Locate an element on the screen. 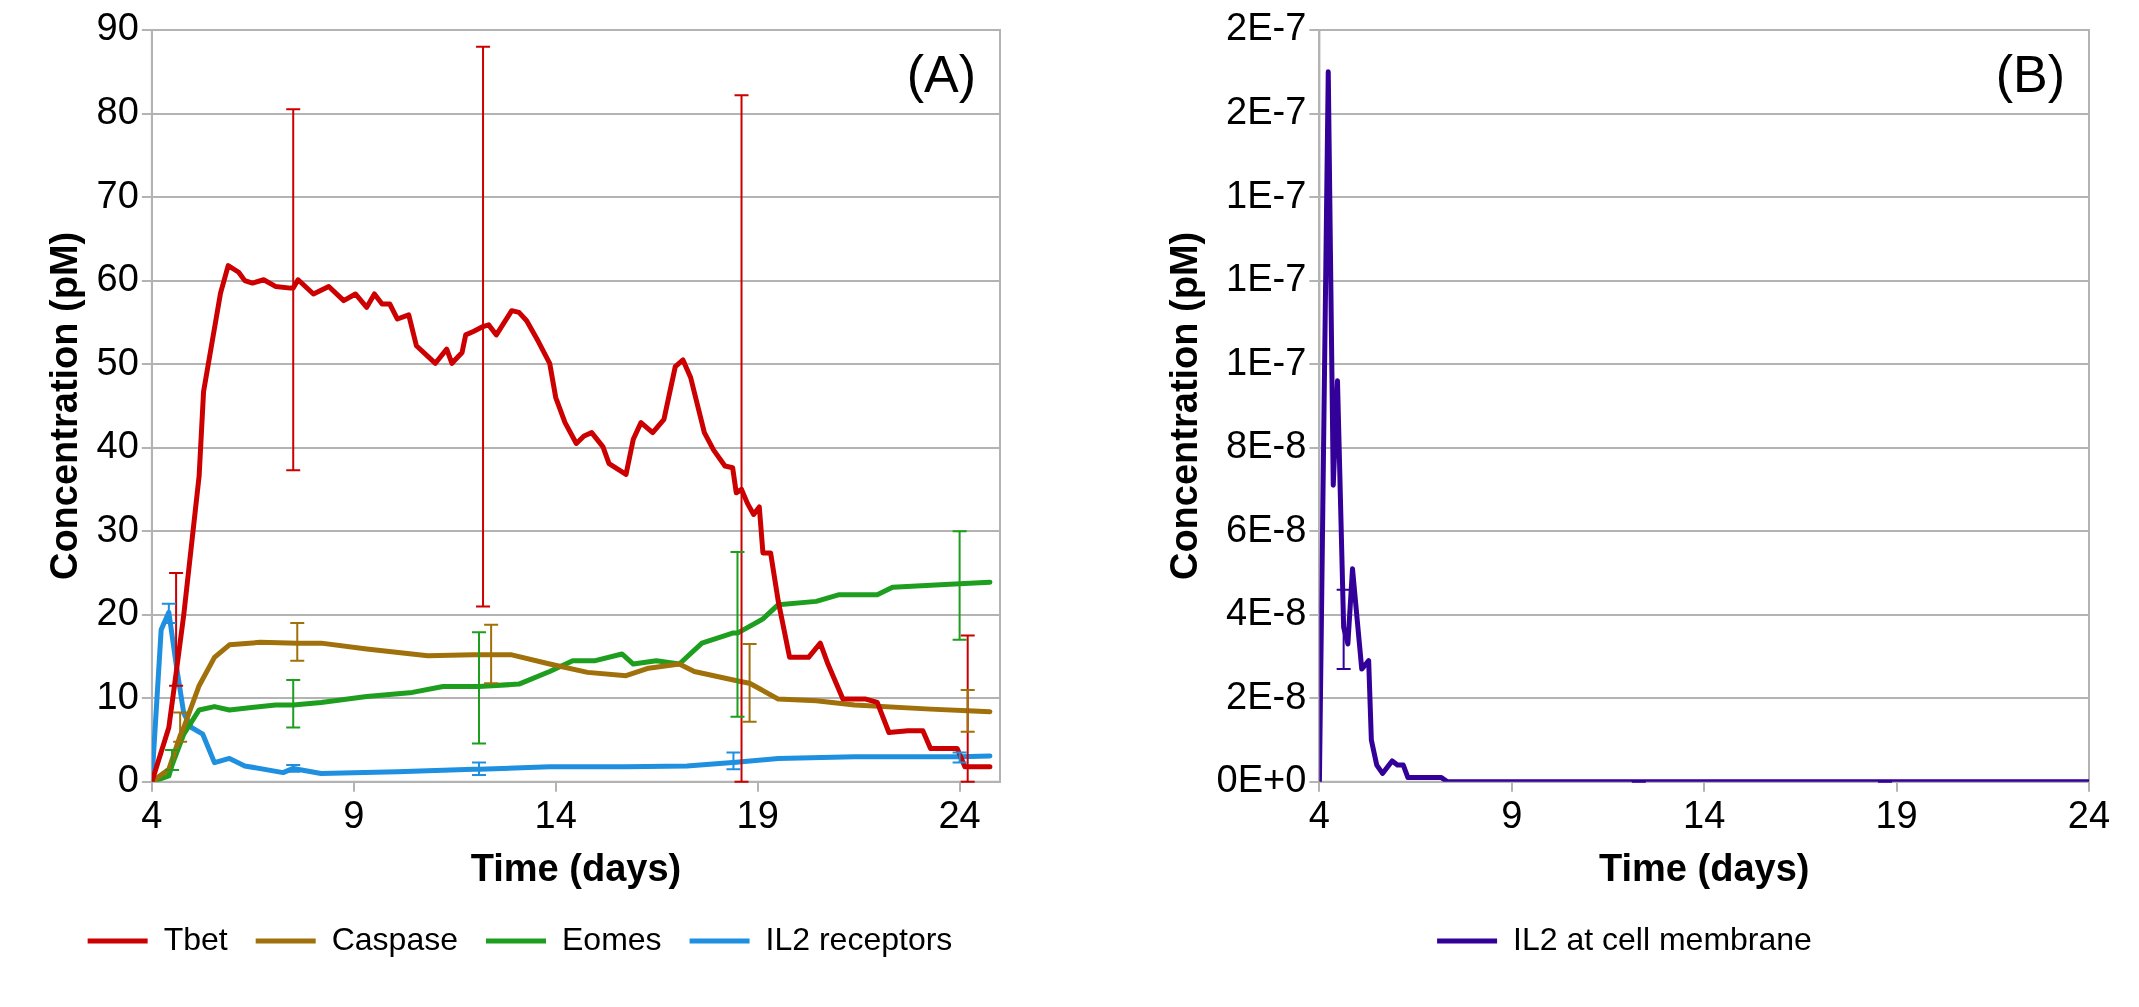 The height and width of the screenshot is (1007, 2139). y-tick-label: 40 is located at coordinates (117, 445).